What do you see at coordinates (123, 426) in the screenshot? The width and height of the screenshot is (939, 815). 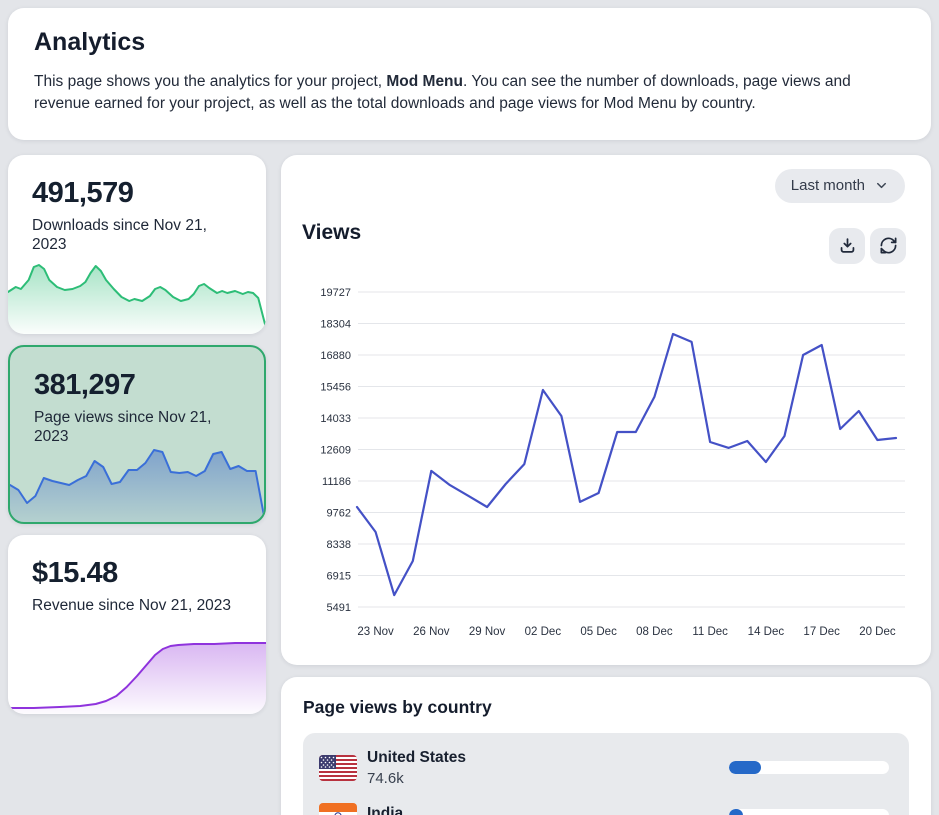 I see `page-views-label: Page views since Nov 21, 2023` at bounding box center [123, 426].